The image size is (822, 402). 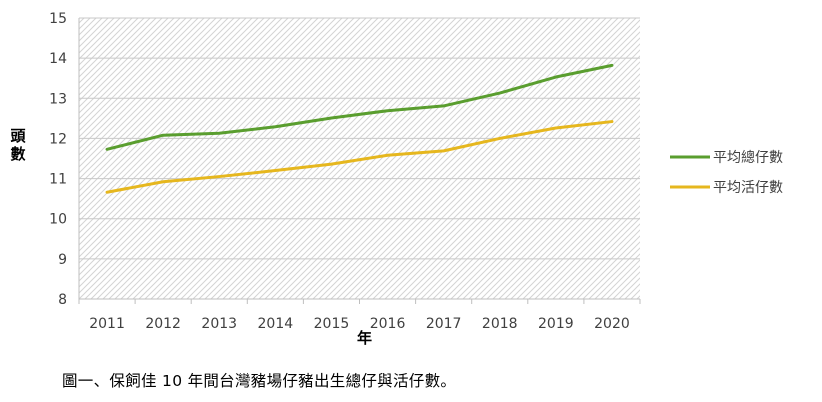 What do you see at coordinates (444, 324) in the screenshot?
I see `x-tick-label: 2017` at bounding box center [444, 324].